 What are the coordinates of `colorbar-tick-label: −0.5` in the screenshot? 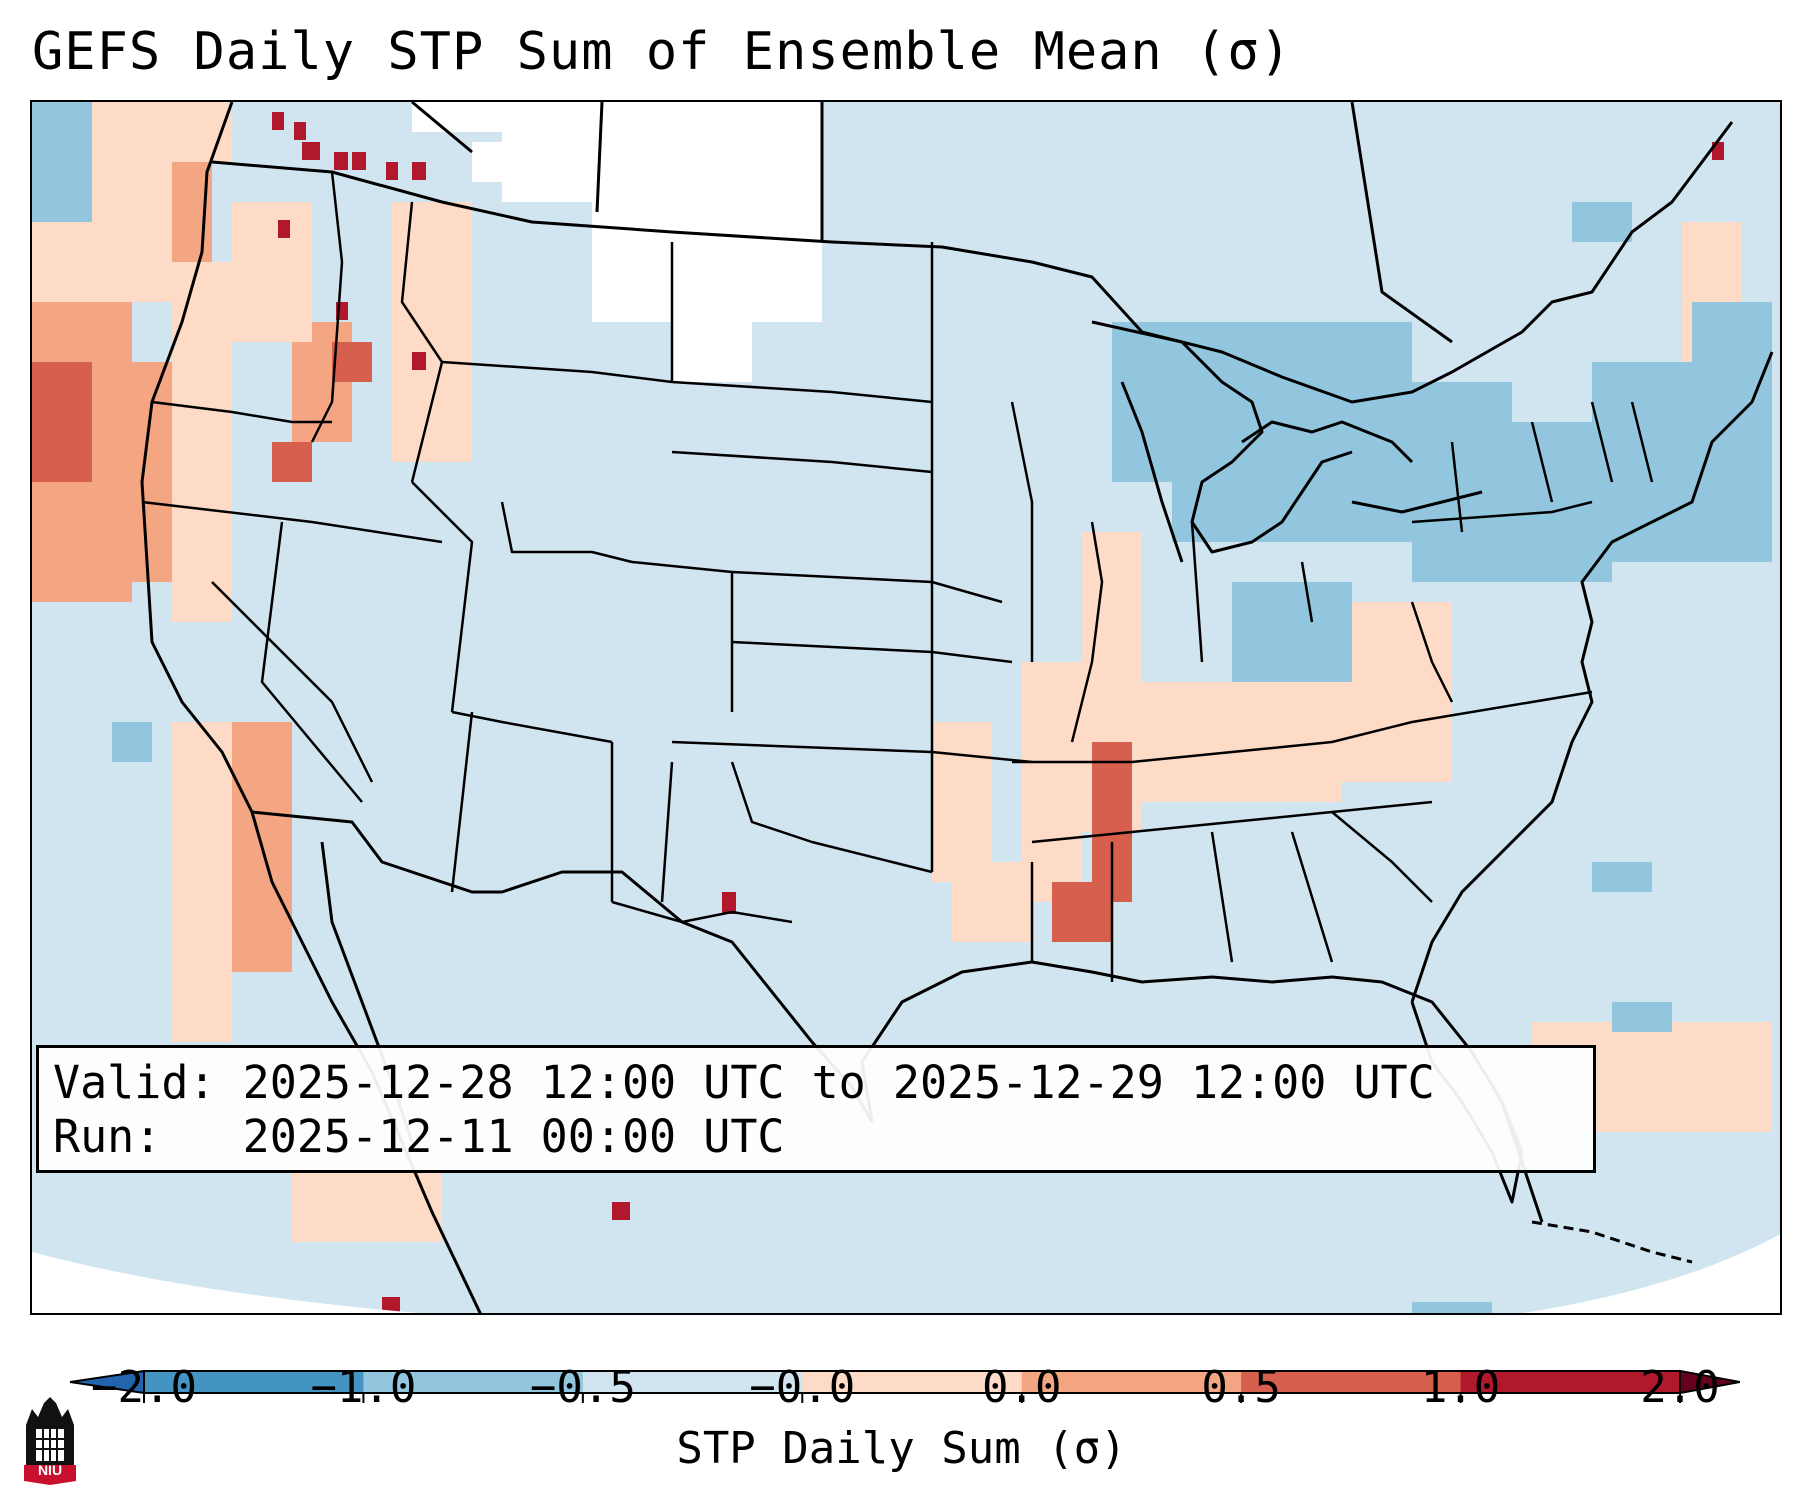 It's located at (582, 1387).